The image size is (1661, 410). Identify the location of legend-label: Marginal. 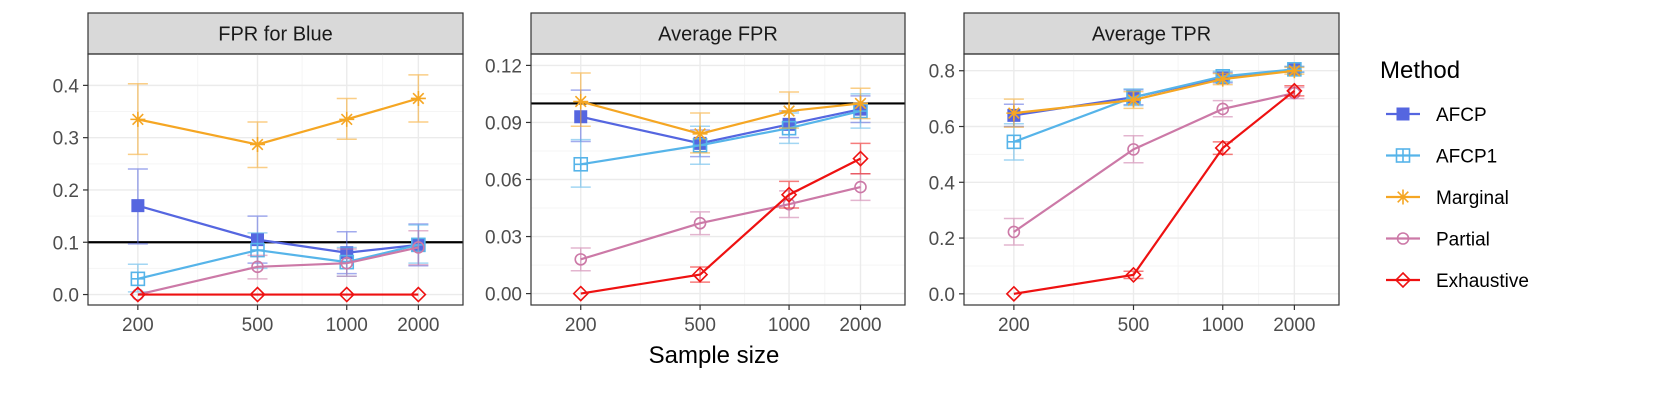
(1472, 198).